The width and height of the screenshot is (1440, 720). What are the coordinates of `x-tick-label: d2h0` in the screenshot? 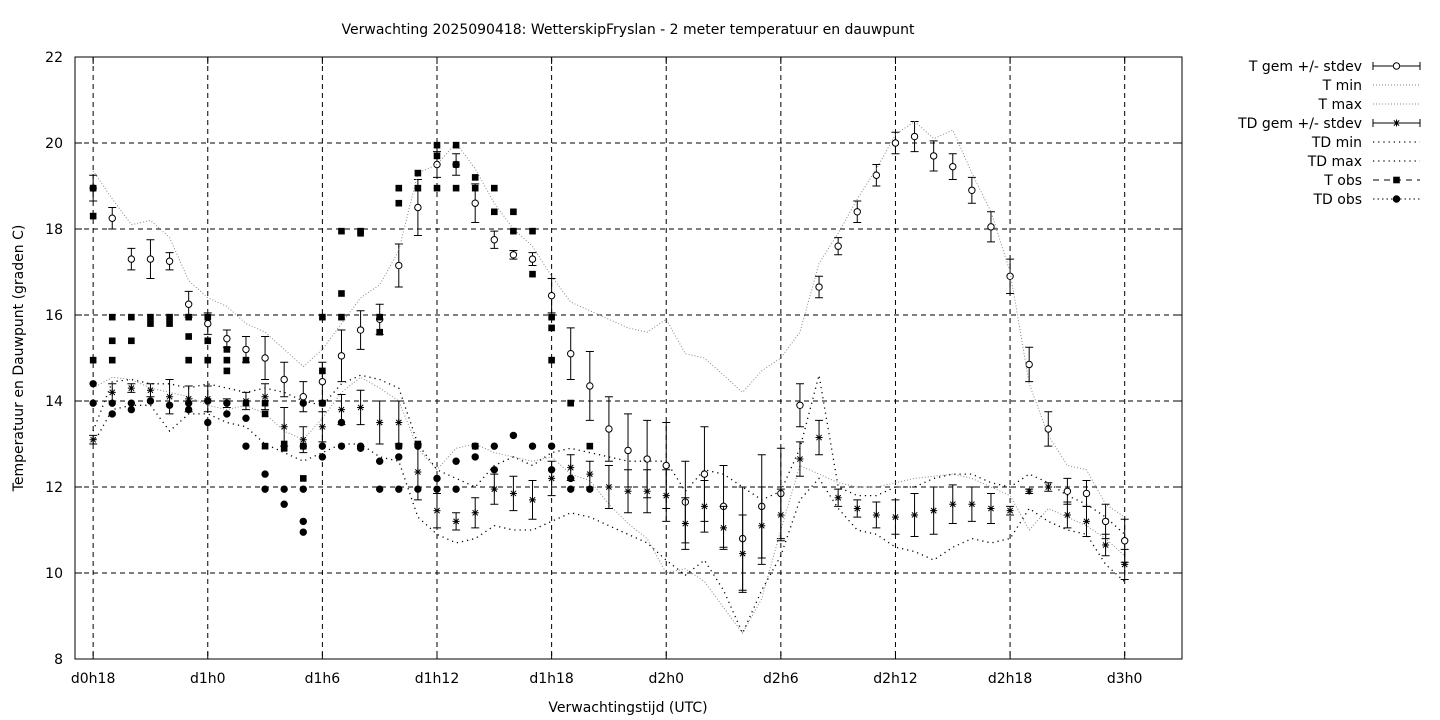 It's located at (666, 679).